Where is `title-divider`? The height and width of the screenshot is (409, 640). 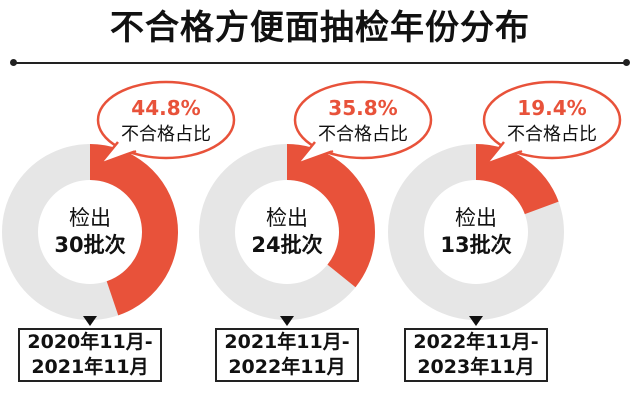 title-divider is located at coordinates (320, 63).